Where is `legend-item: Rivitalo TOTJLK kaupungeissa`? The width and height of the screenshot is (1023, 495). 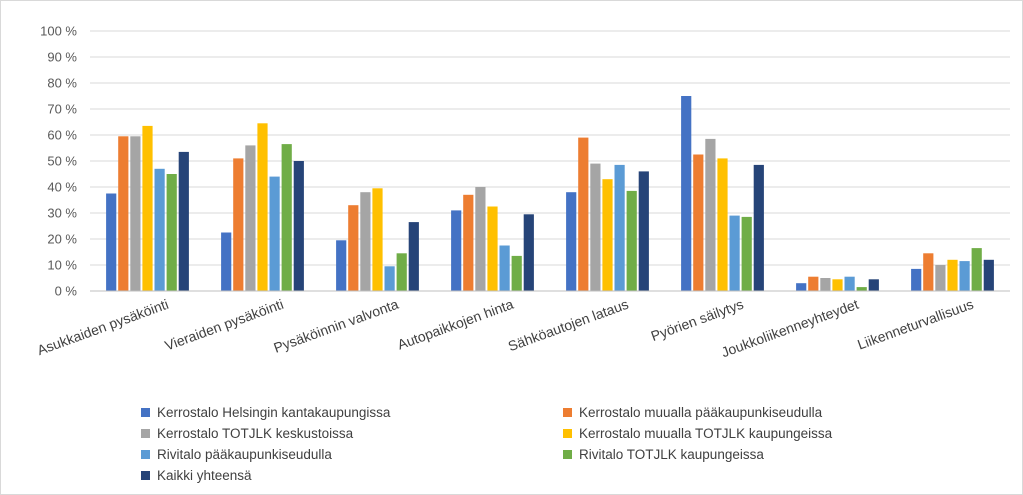 legend-item: Rivitalo TOTJLK kaupungeissa is located at coordinates (663, 454).